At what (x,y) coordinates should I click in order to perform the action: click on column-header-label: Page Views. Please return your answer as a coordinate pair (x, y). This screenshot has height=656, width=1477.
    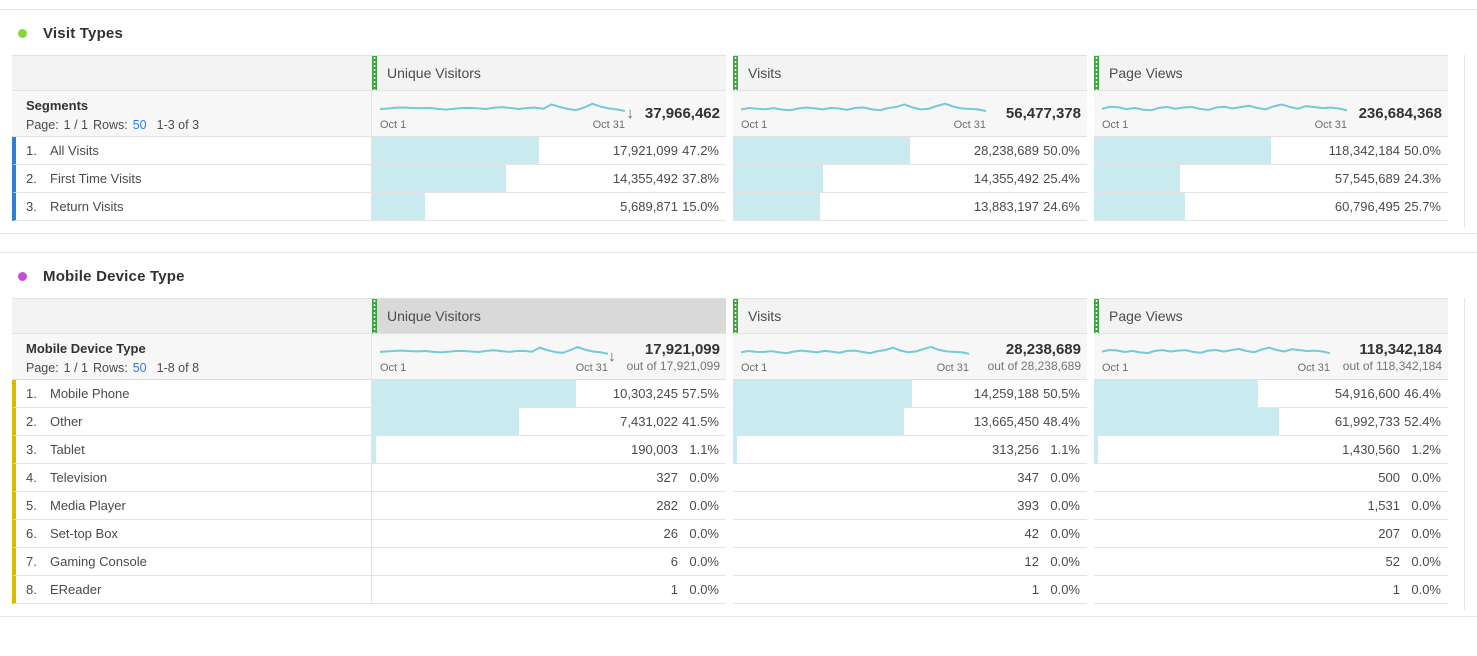
    Looking at the image, I should click on (1146, 73).